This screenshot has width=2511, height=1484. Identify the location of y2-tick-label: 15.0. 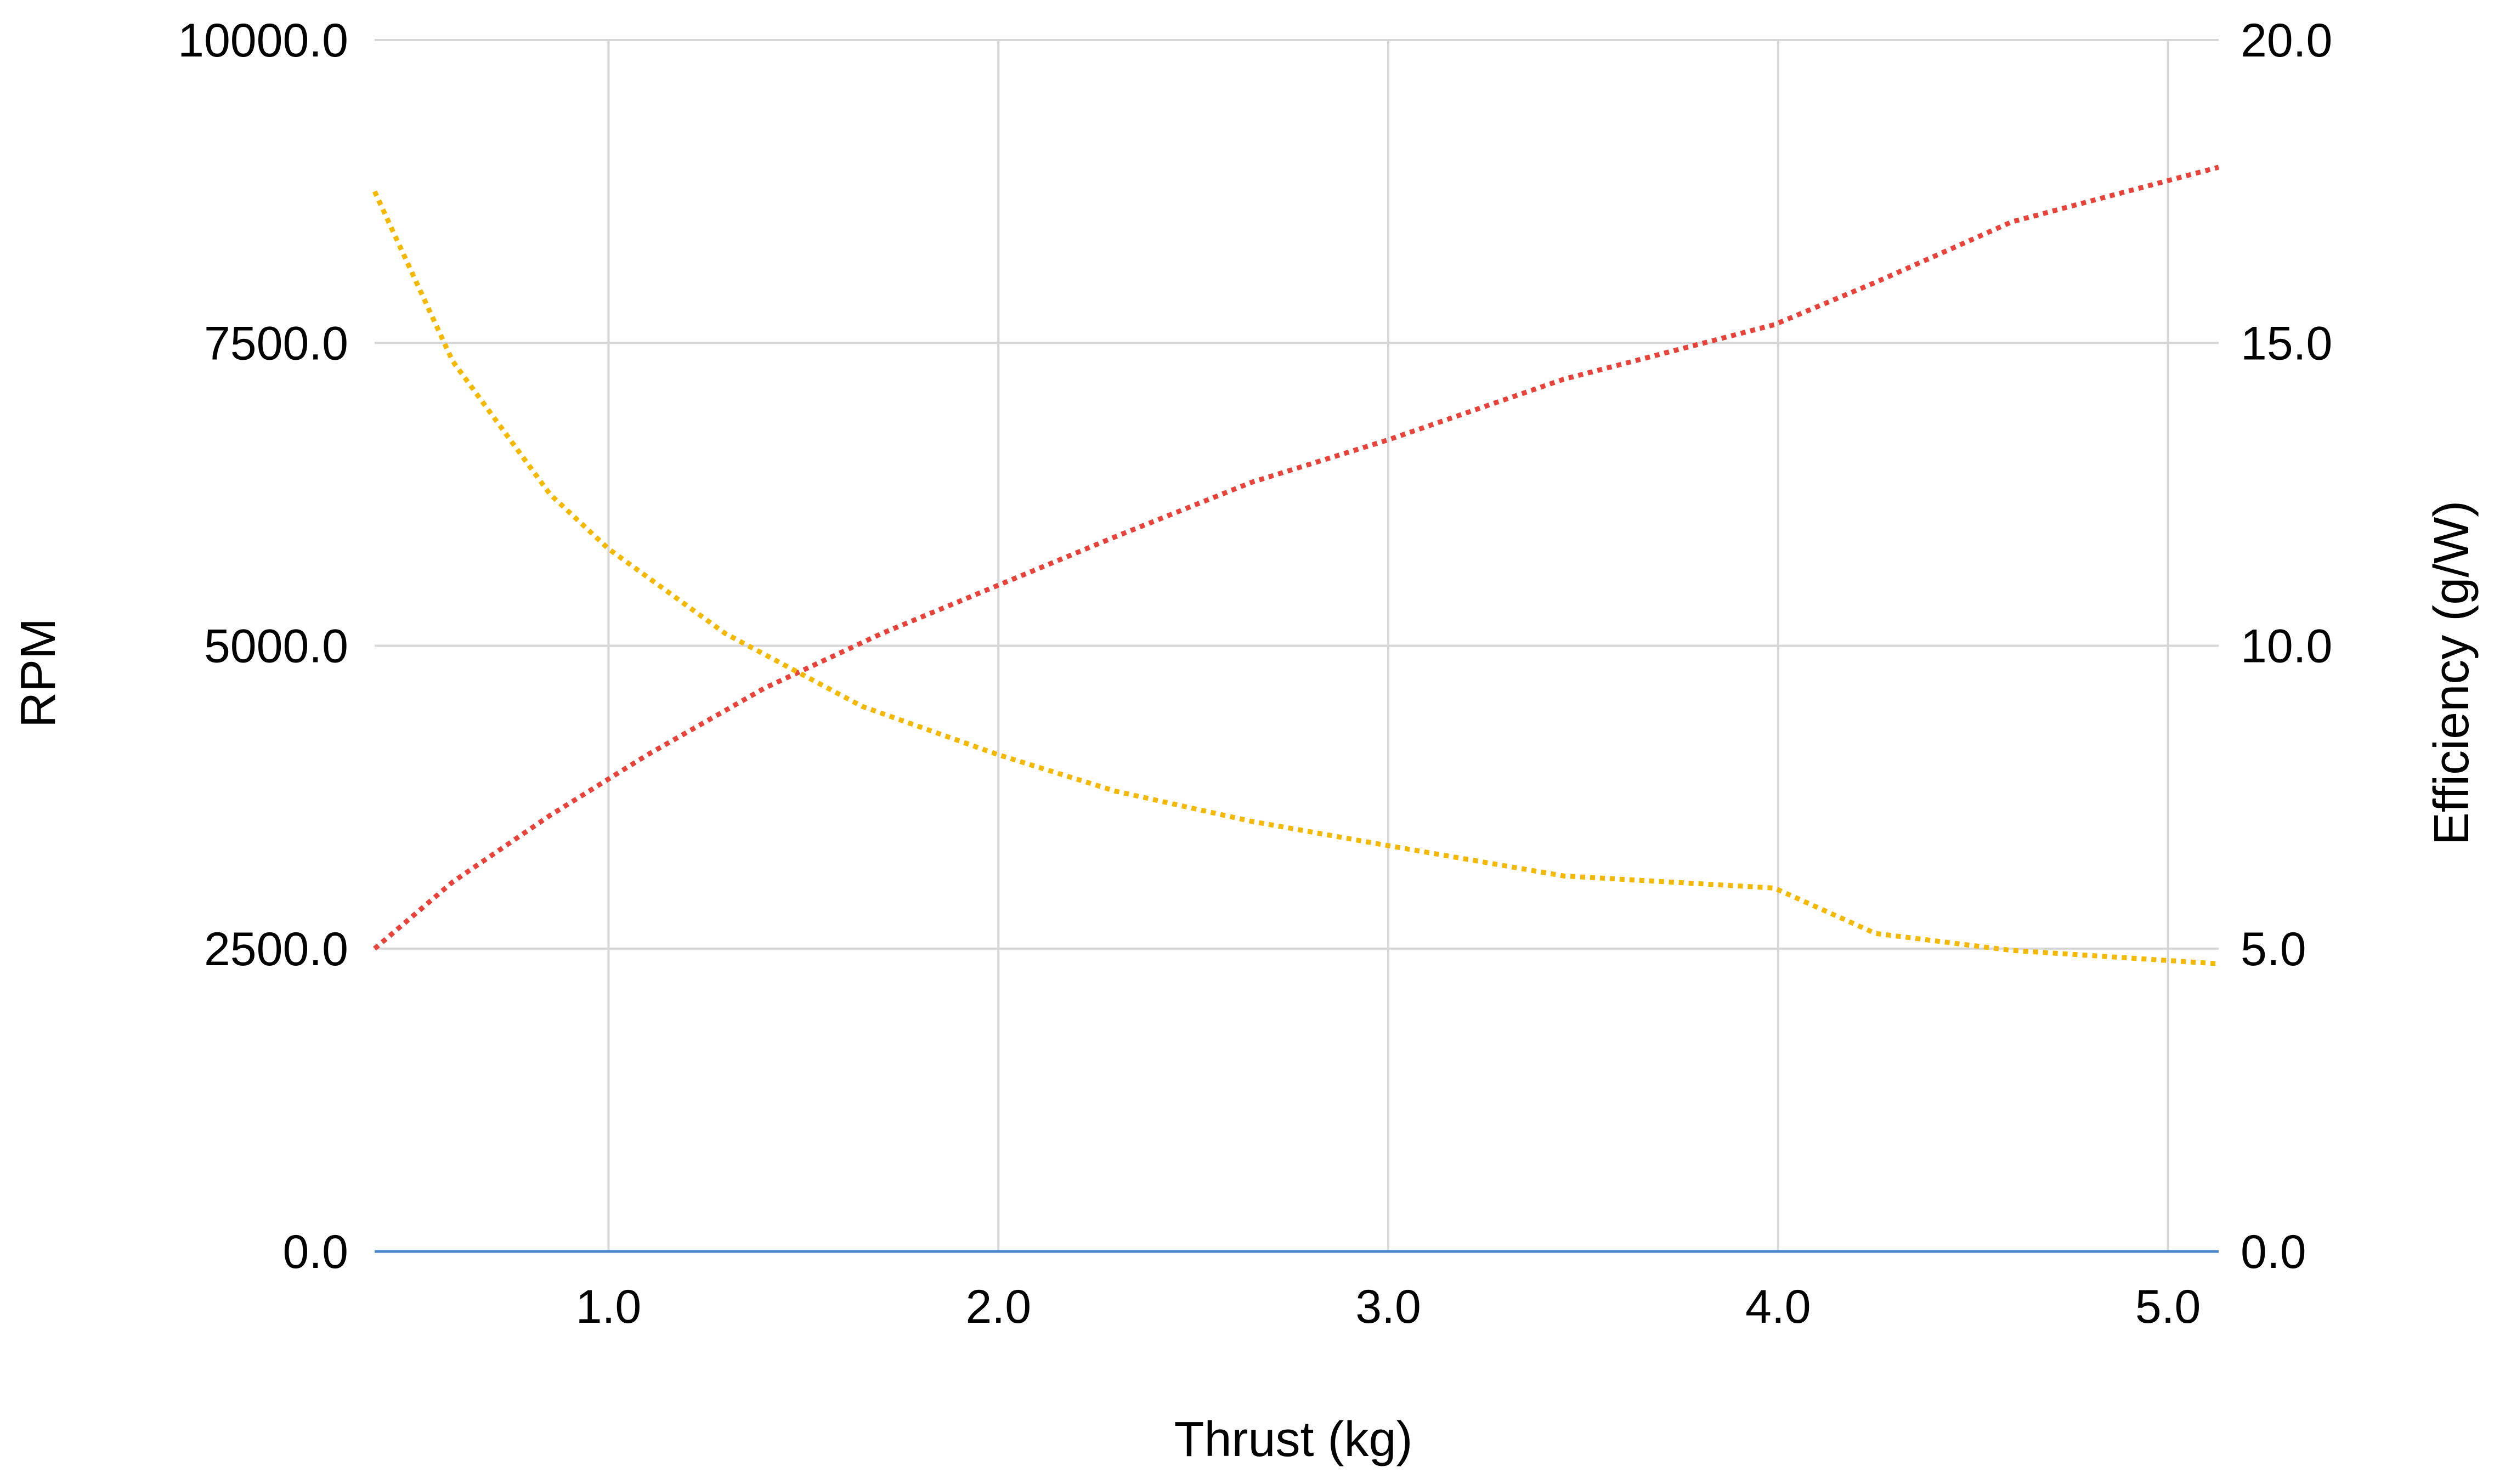
(2286, 344).